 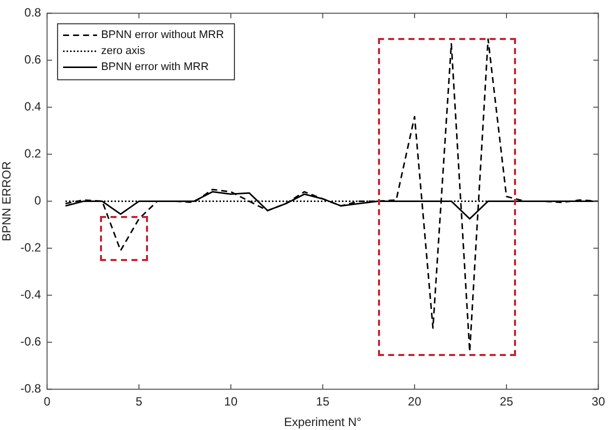 What do you see at coordinates (33, 59) in the screenshot?
I see `y-tick-label: 0.6` at bounding box center [33, 59].